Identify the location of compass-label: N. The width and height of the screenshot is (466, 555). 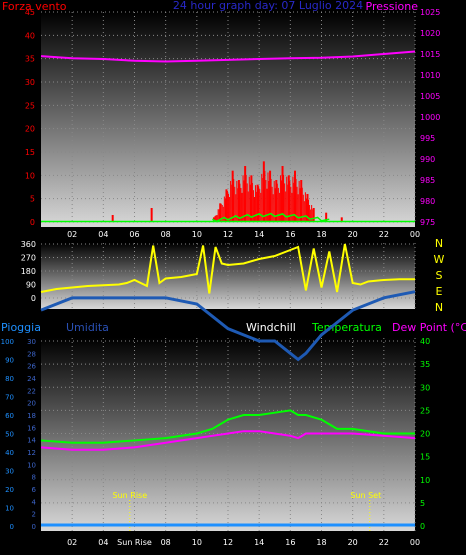
(439, 307).